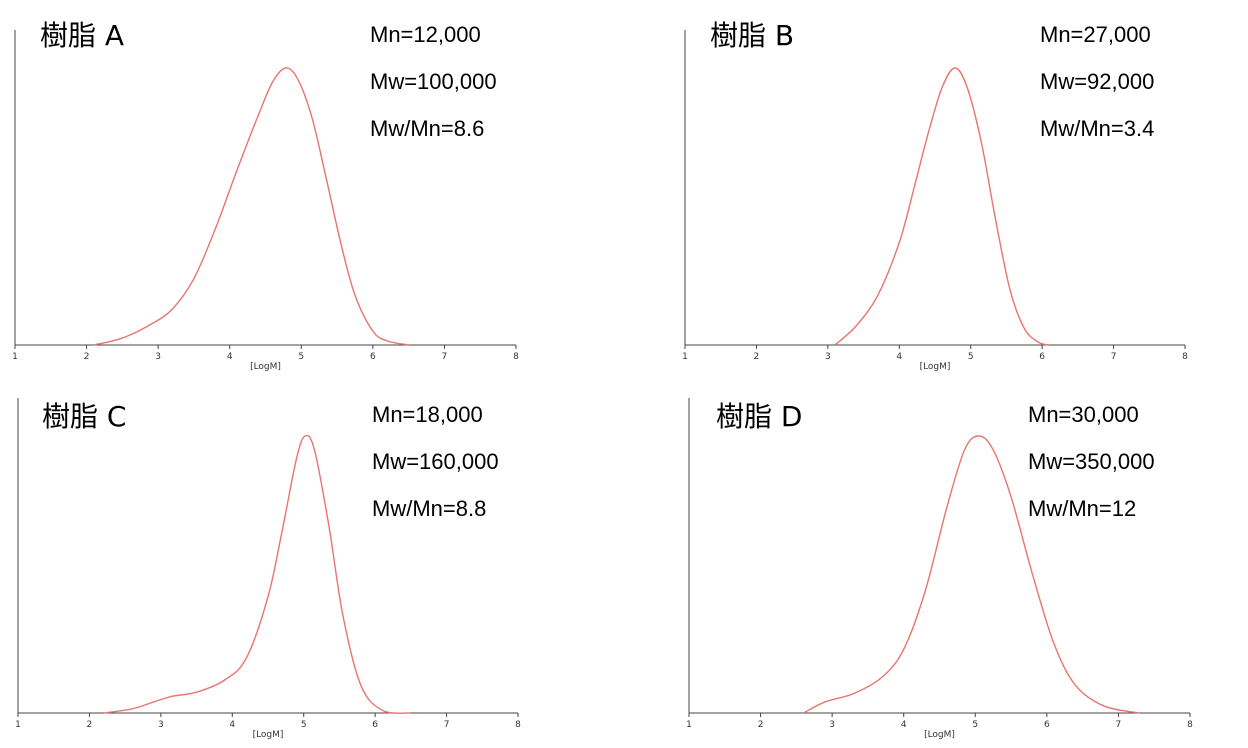 The image size is (1248, 748). Describe the element at coordinates (1097, 128) in the screenshot. I see `stat-label: Mw/Mn=3.4` at that location.